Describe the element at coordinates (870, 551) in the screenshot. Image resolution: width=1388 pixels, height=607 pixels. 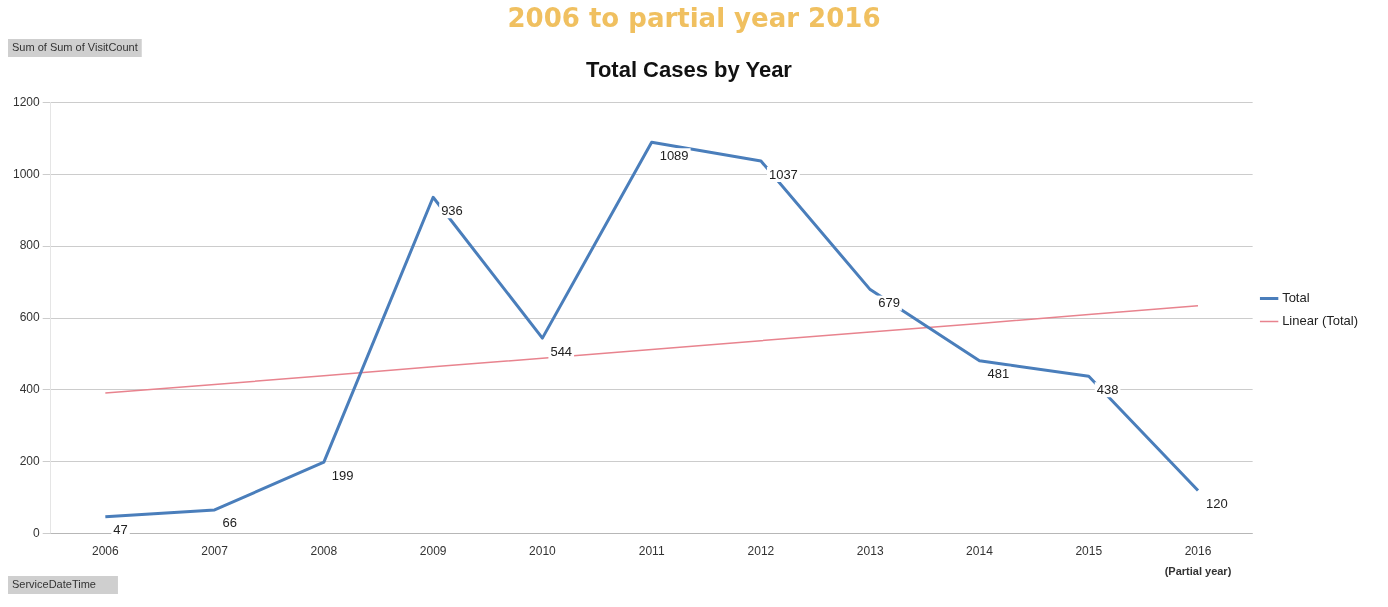
I see `x-tick-label: 2013` at that location.